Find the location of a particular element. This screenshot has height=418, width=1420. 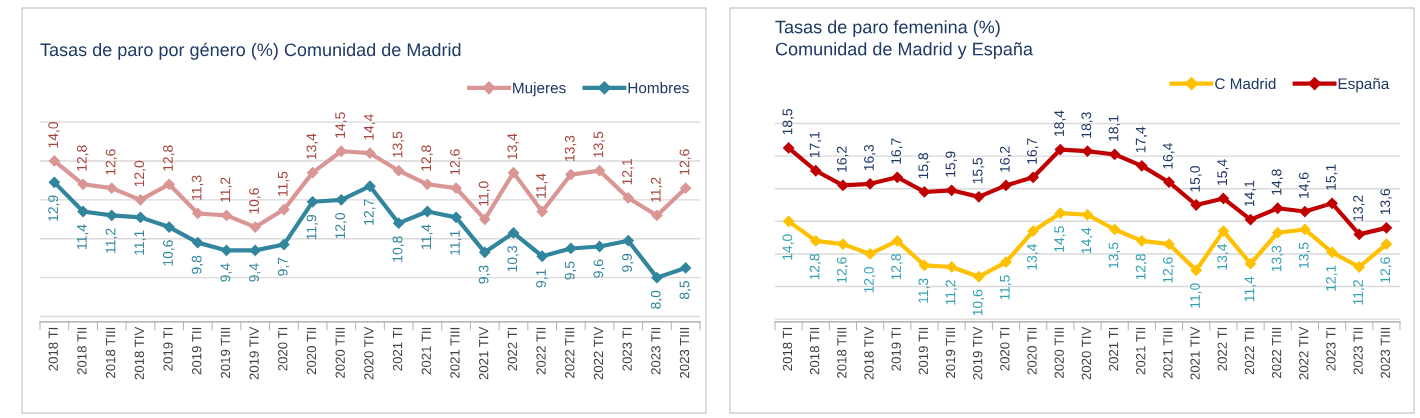

data-label: 15,8 is located at coordinates (924, 166).